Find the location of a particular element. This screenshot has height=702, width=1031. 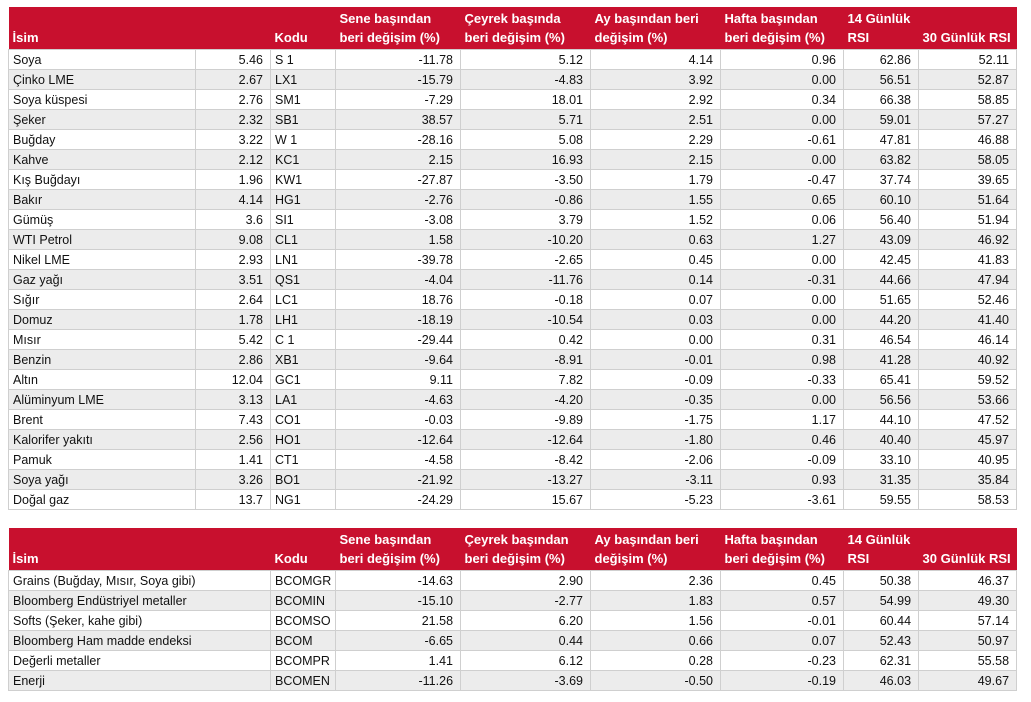

cell: 15.67 is located at coordinates (525, 499).